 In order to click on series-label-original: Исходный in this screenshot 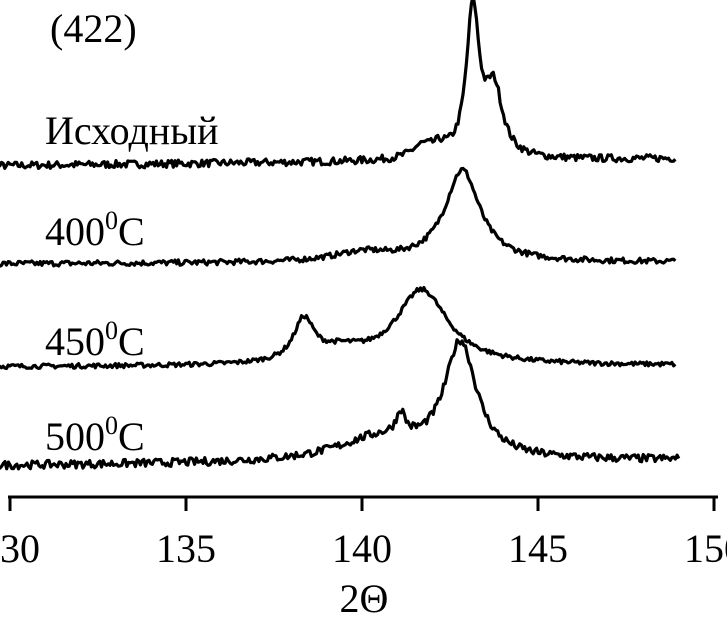, I will do `click(131, 130)`.